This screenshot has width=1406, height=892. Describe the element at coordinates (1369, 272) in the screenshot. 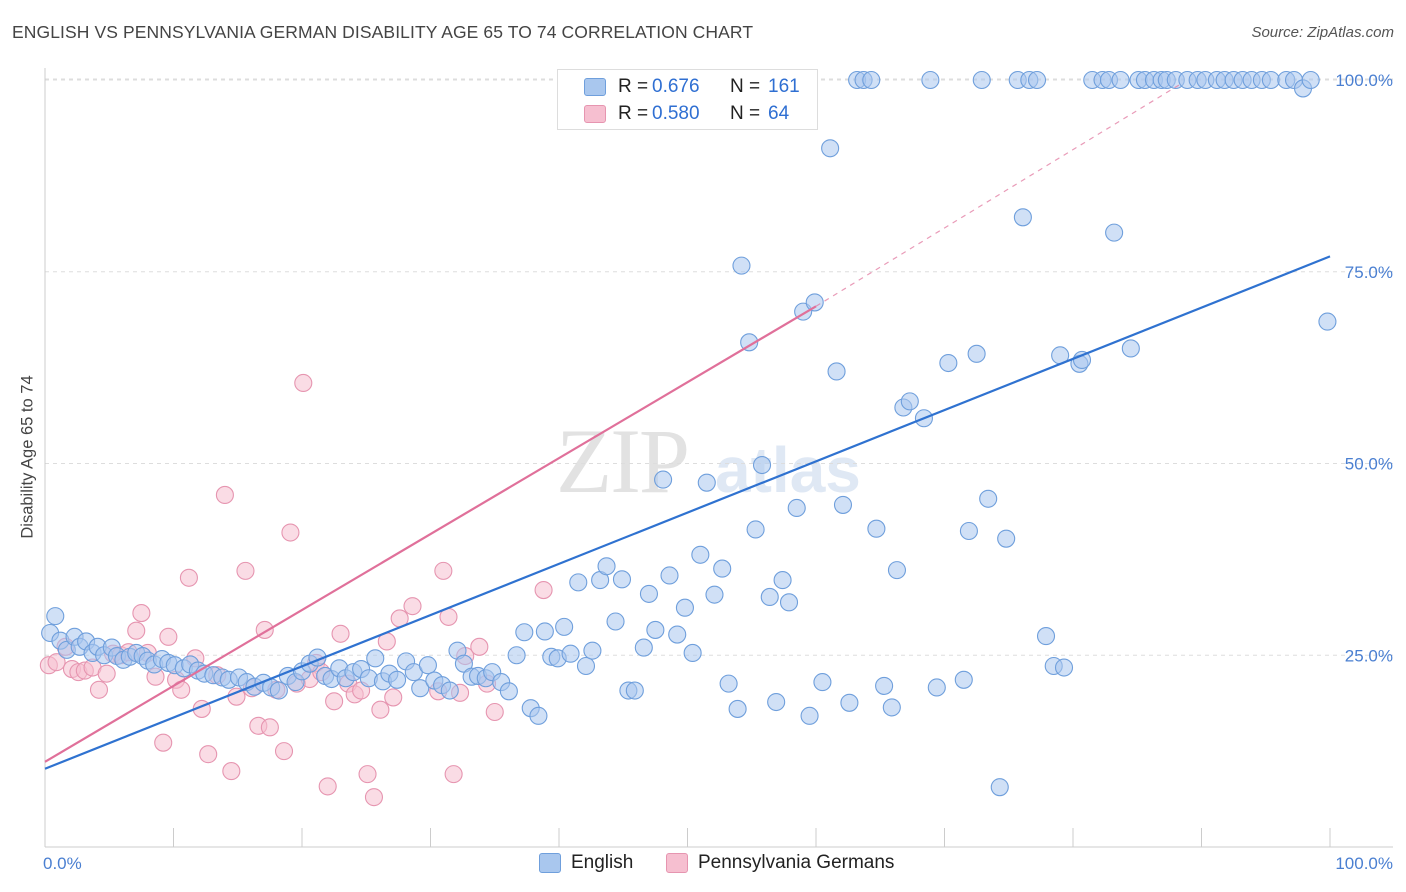

I see `y-tick-label: 75.0%` at that location.